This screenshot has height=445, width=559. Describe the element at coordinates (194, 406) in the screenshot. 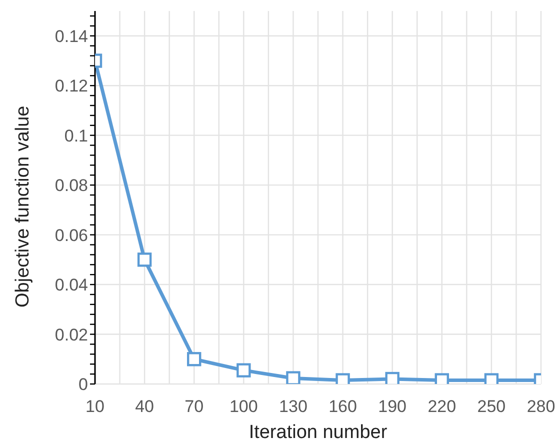

I see `x-tick-label: 70` at that location.